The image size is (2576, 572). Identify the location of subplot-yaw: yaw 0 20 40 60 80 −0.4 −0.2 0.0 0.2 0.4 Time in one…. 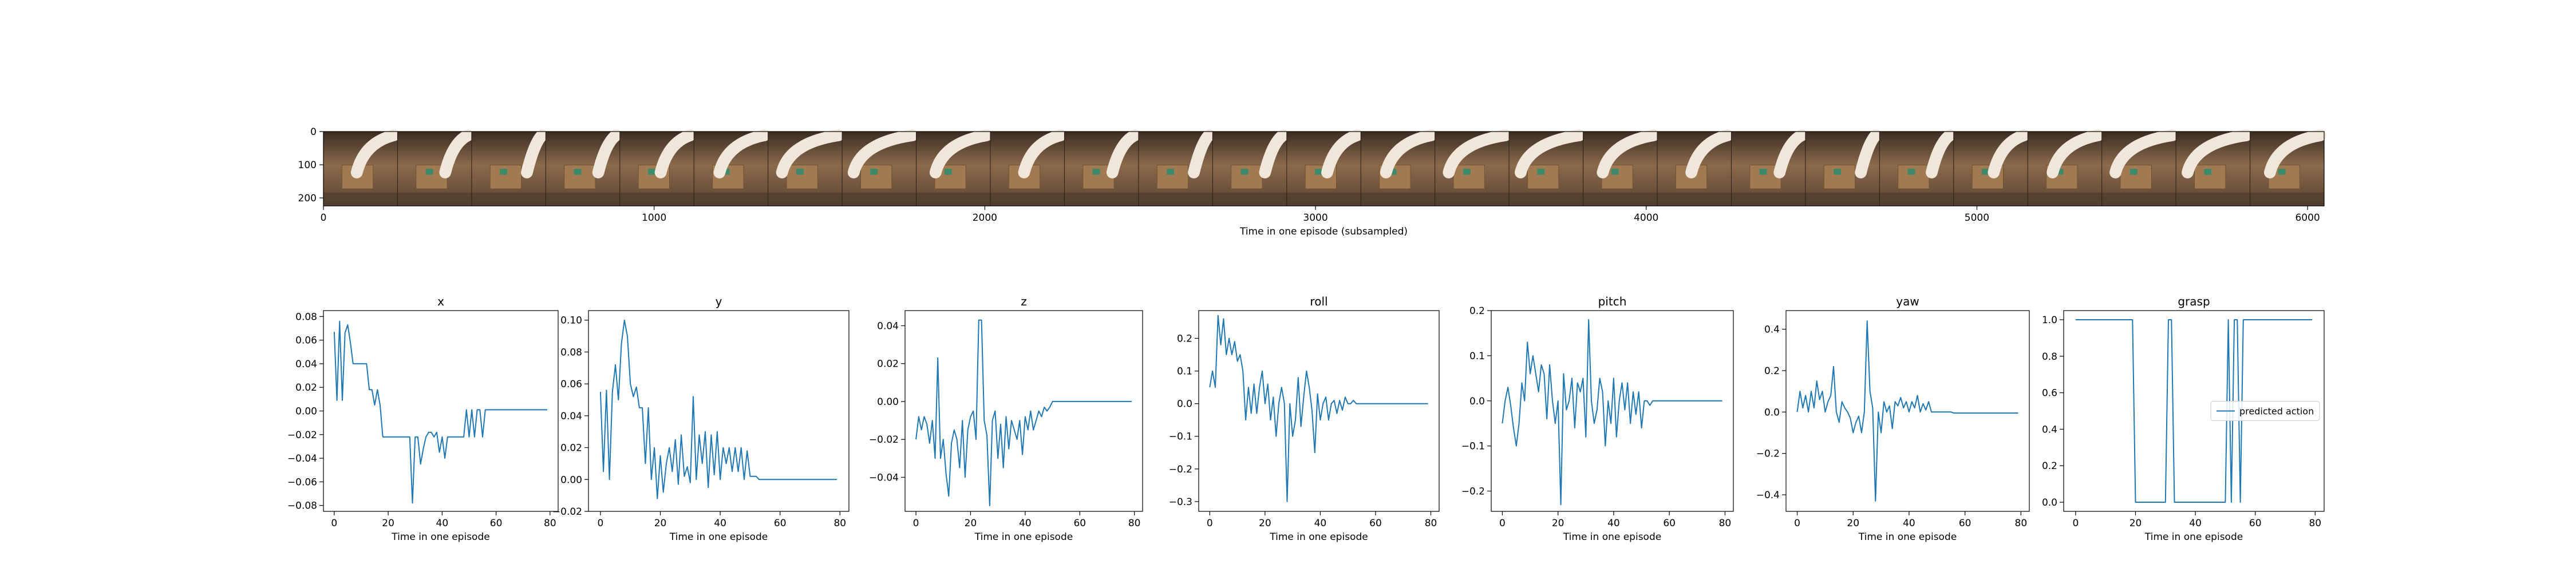
(1893, 419).